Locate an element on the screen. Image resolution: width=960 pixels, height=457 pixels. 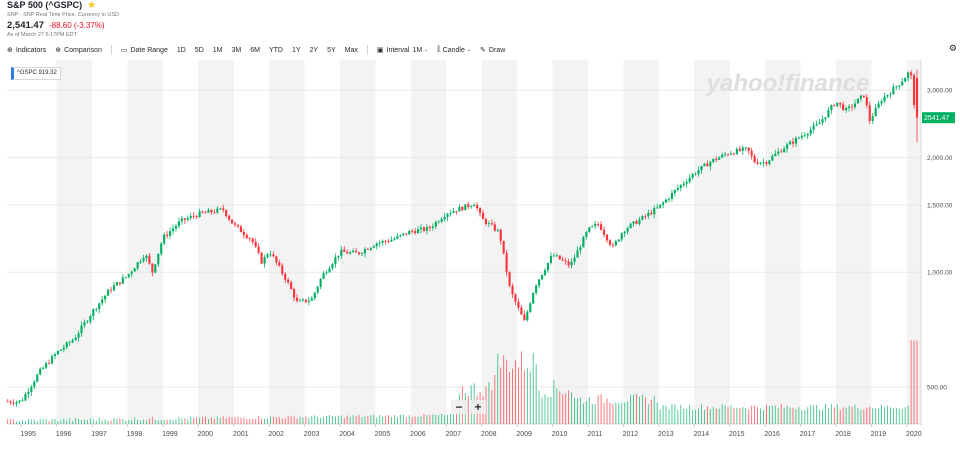
range-6m: 6M is located at coordinates (255, 50).